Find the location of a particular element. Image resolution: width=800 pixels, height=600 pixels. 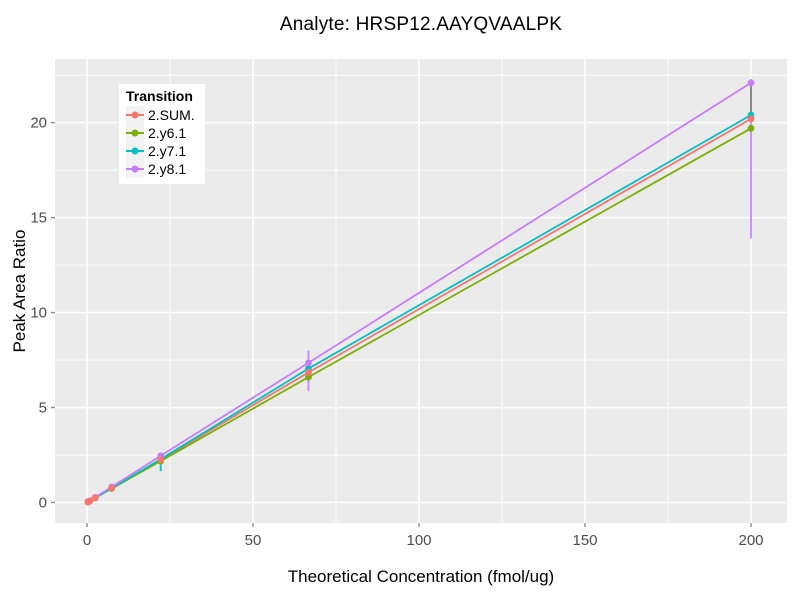

y-tick-label: 15 is located at coordinates (38, 218).